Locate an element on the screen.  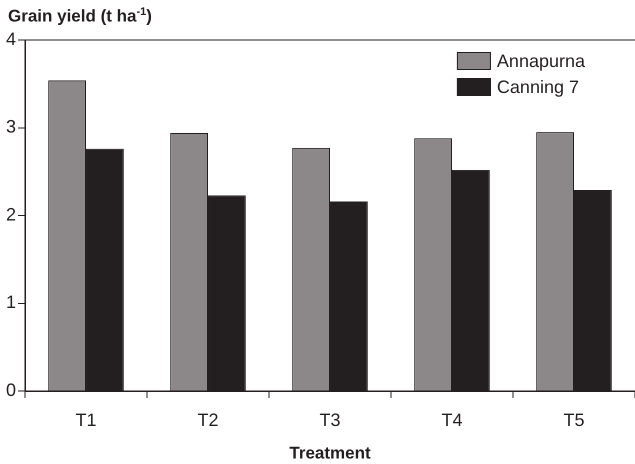
y-axis-title: Grain yield (t ha$^{-1}$) is located at coordinates (80, 16).